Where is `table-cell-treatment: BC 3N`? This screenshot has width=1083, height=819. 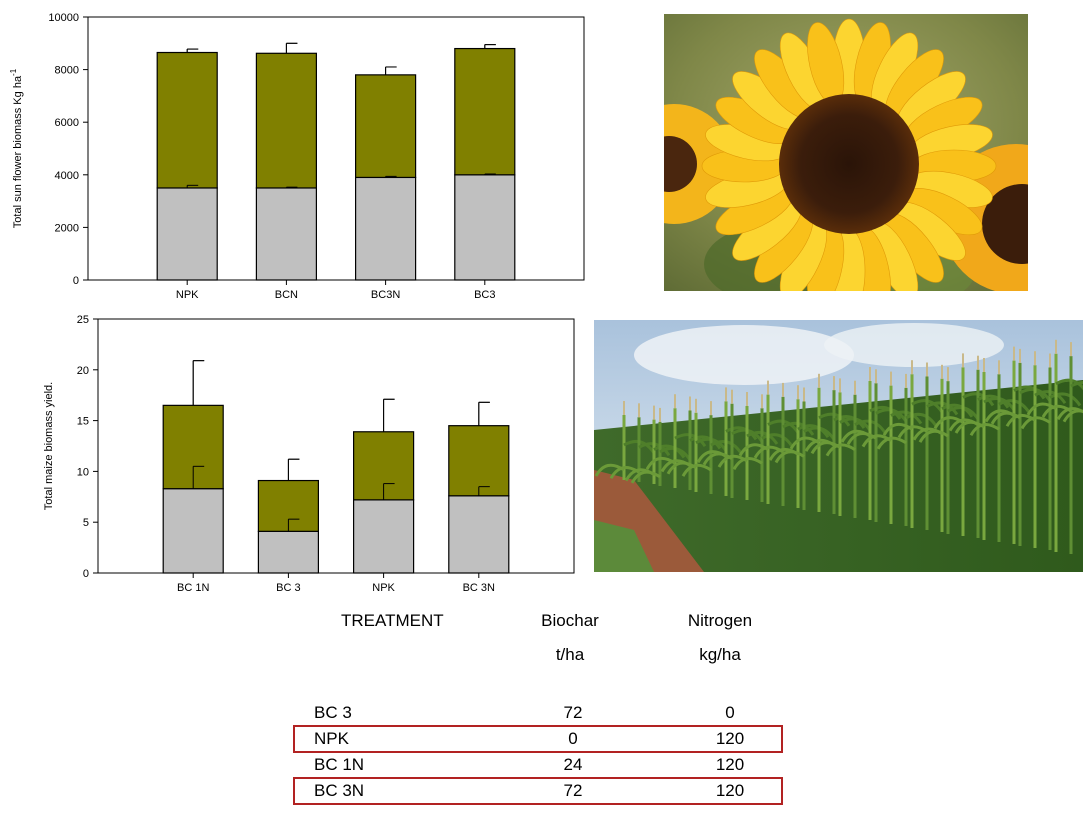
table-cell-treatment: BC 3N is located at coordinates (339, 790).